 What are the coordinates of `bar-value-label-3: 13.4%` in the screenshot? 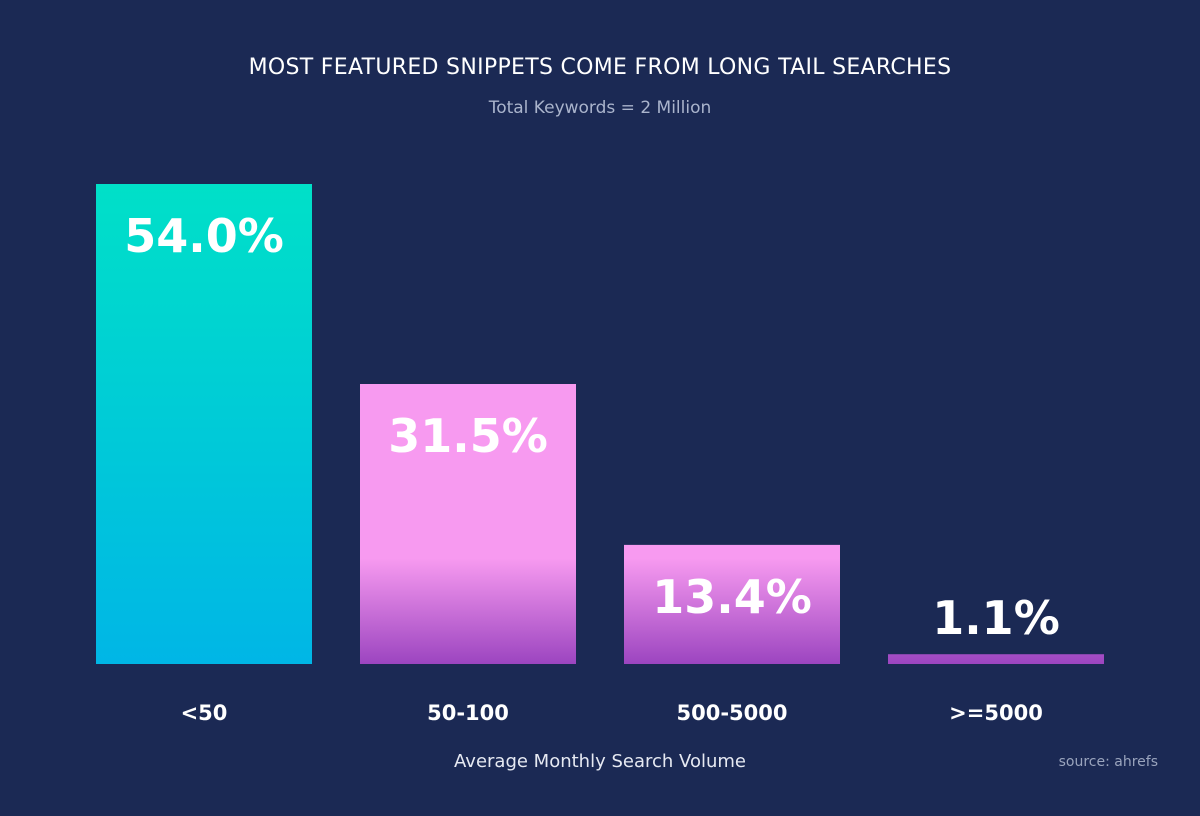 It's located at (732, 597).